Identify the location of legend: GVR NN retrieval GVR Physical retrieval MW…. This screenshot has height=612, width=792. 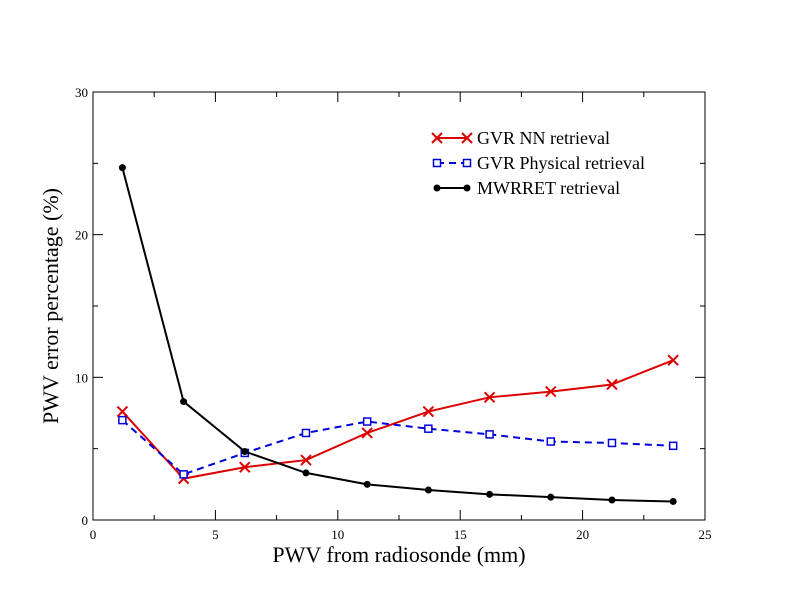
(538, 163).